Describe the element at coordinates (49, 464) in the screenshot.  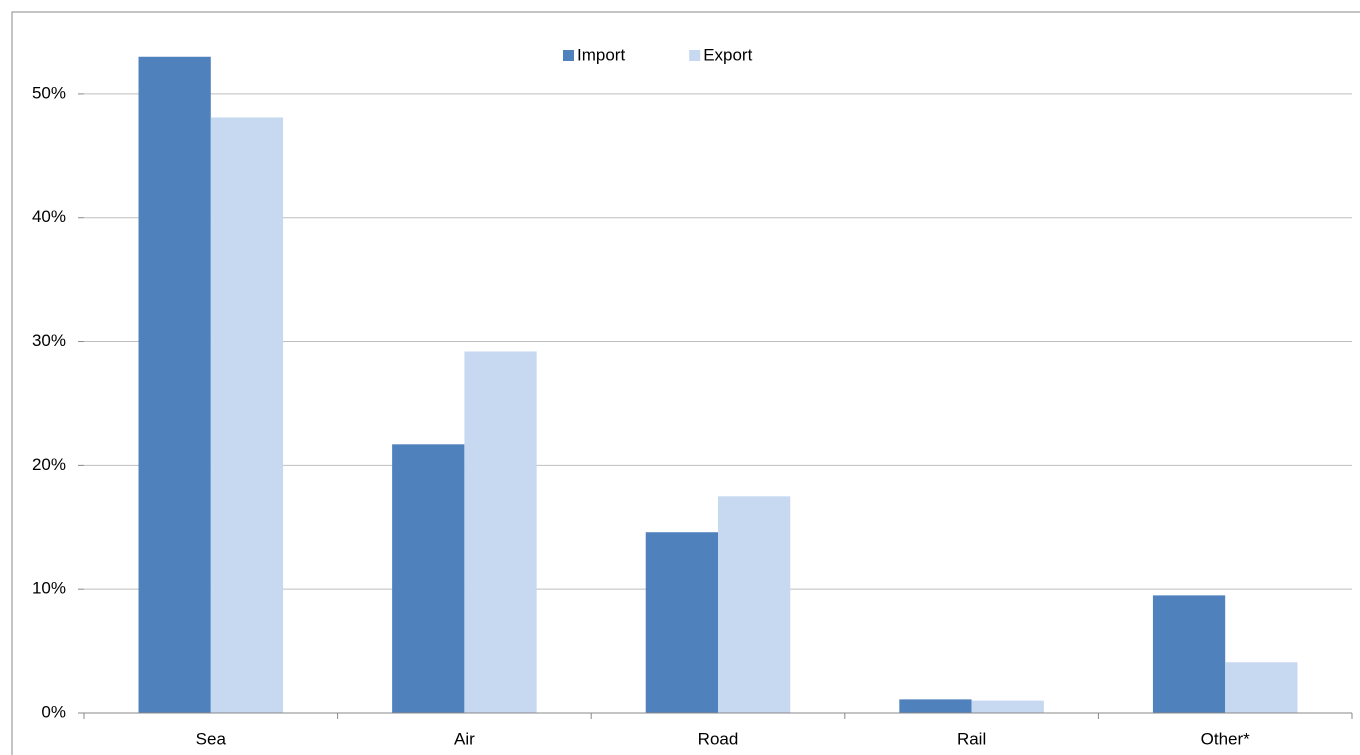
I see `y-tick-label: 20%` at that location.